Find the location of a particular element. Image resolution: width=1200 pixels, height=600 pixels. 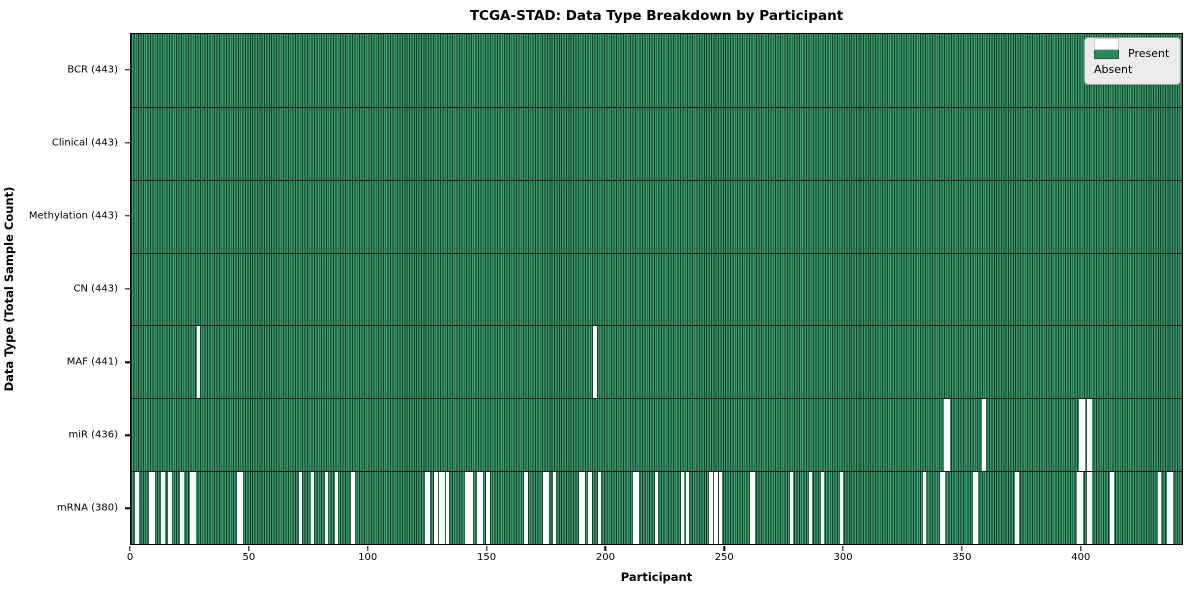

legend-entry-absent: Absent is located at coordinates (1131, 57).